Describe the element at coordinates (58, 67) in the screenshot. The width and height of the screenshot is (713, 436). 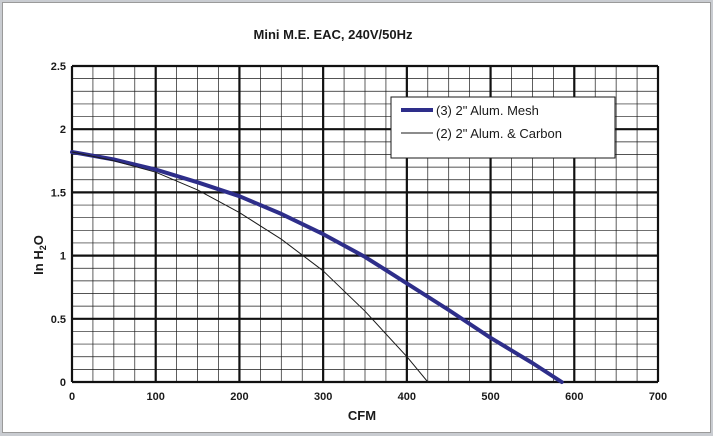
I see `y-tick-label: 2.5` at that location.